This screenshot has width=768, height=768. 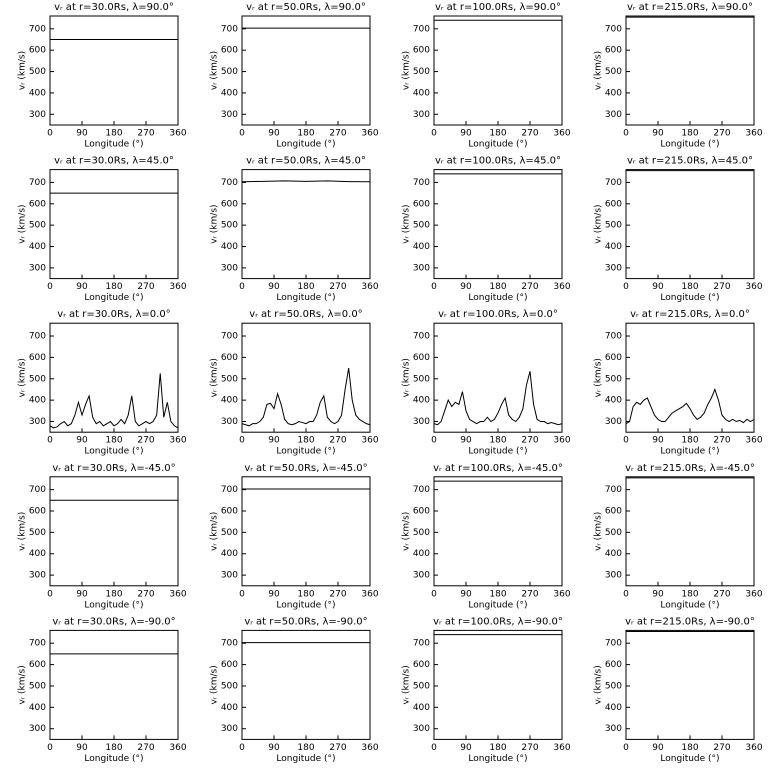 What do you see at coordinates (690, 314) in the screenshot?
I see `chart-title: vᵣ at r=215.0Rs, λ=0.0°` at bounding box center [690, 314].